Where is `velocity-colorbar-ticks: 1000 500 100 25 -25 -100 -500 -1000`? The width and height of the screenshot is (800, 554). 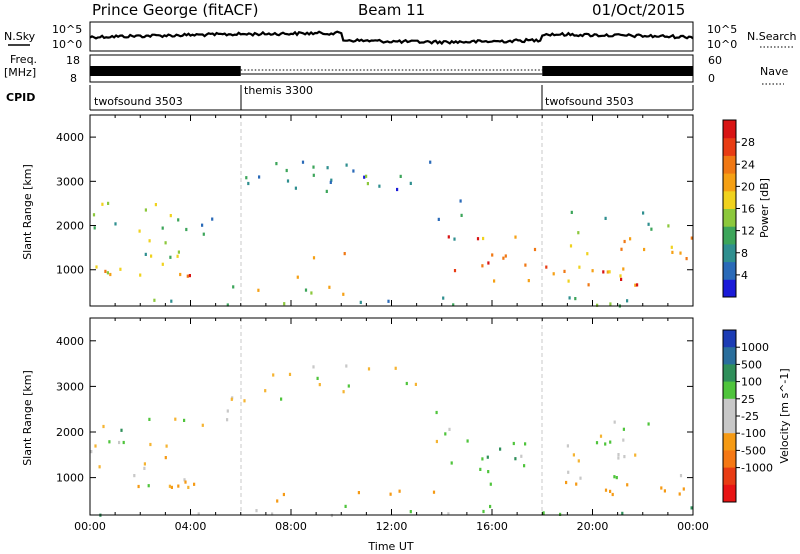
velocity-colorbar-ticks: 1000 500 100 25 -25 -100 -500 -1000 is located at coordinates (754, 408).